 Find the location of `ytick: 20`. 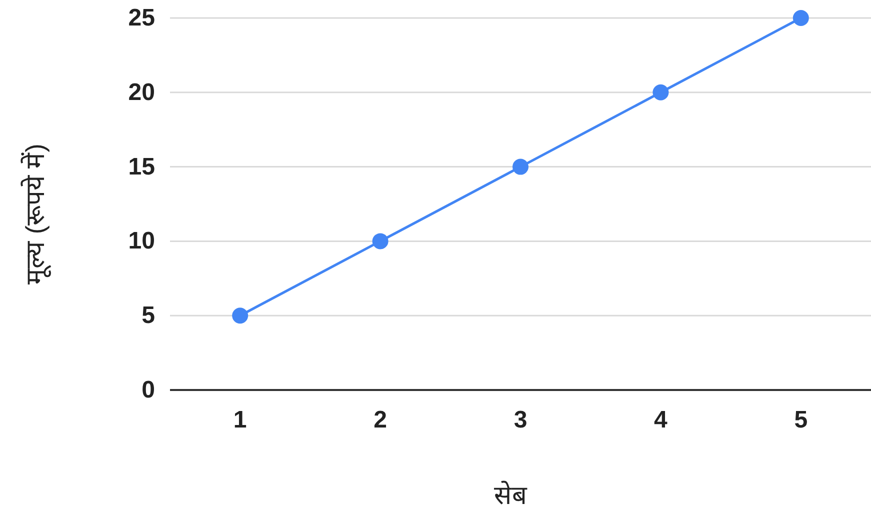

ytick: 20 is located at coordinates (141, 92).